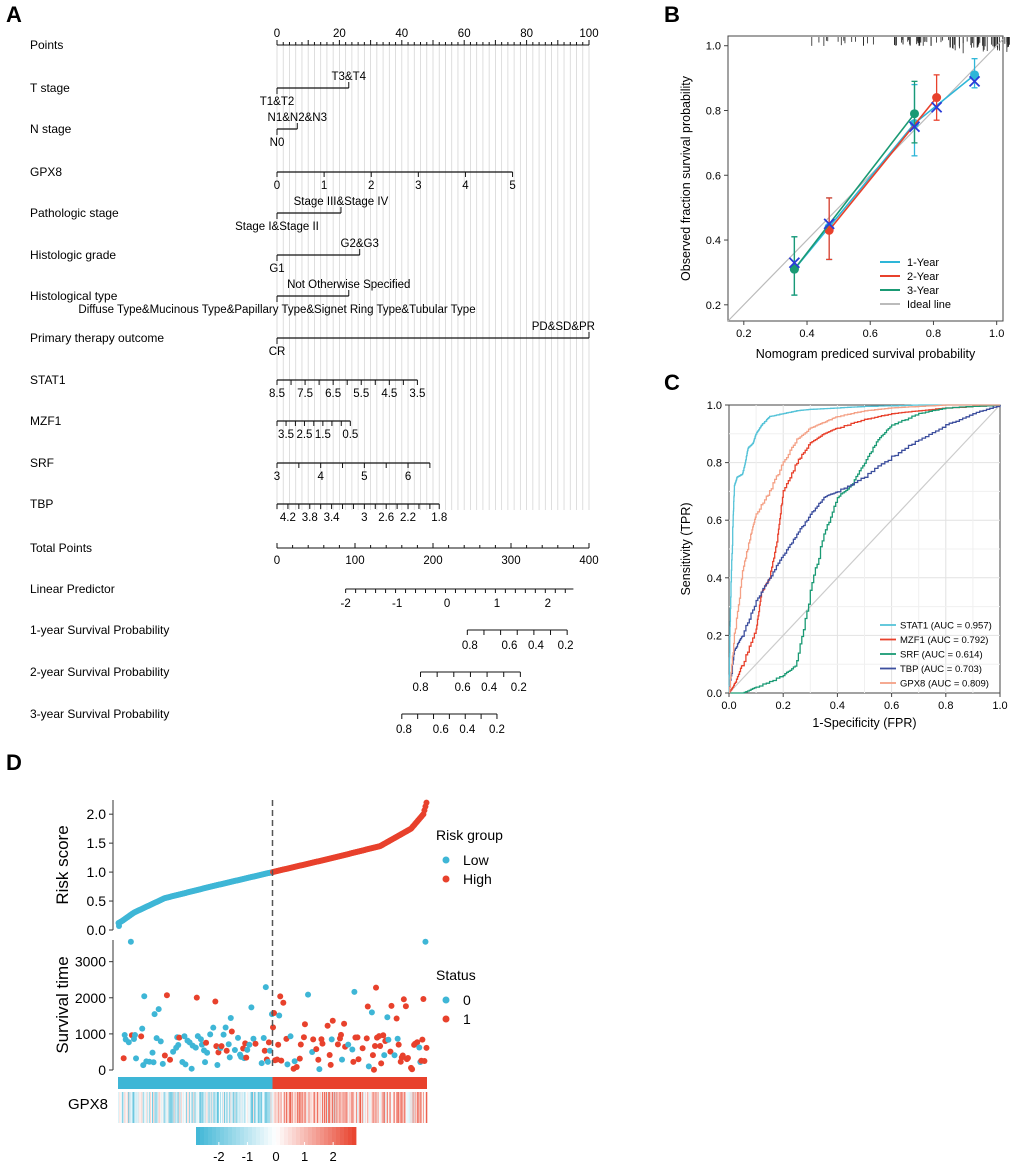 This screenshot has width=1010, height=1165. Describe the element at coordinates (304, 1156) in the screenshot. I see `colorbar-tick-label: 1` at that location.